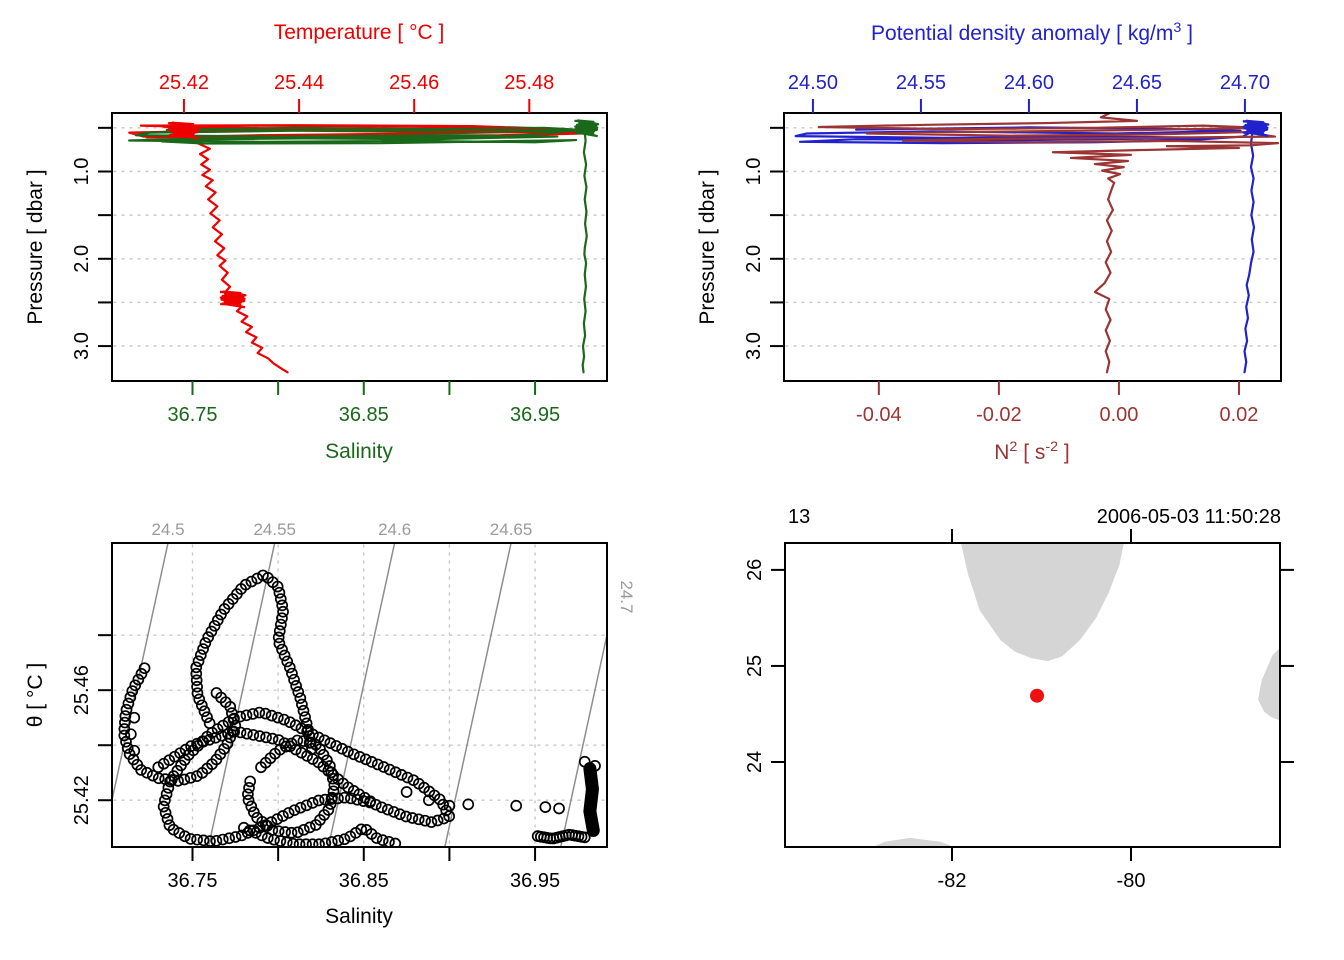 The height and width of the screenshot is (960, 1344). Describe the element at coordinates (1269, 684) in the screenshot. I see `land-polygon` at that location.